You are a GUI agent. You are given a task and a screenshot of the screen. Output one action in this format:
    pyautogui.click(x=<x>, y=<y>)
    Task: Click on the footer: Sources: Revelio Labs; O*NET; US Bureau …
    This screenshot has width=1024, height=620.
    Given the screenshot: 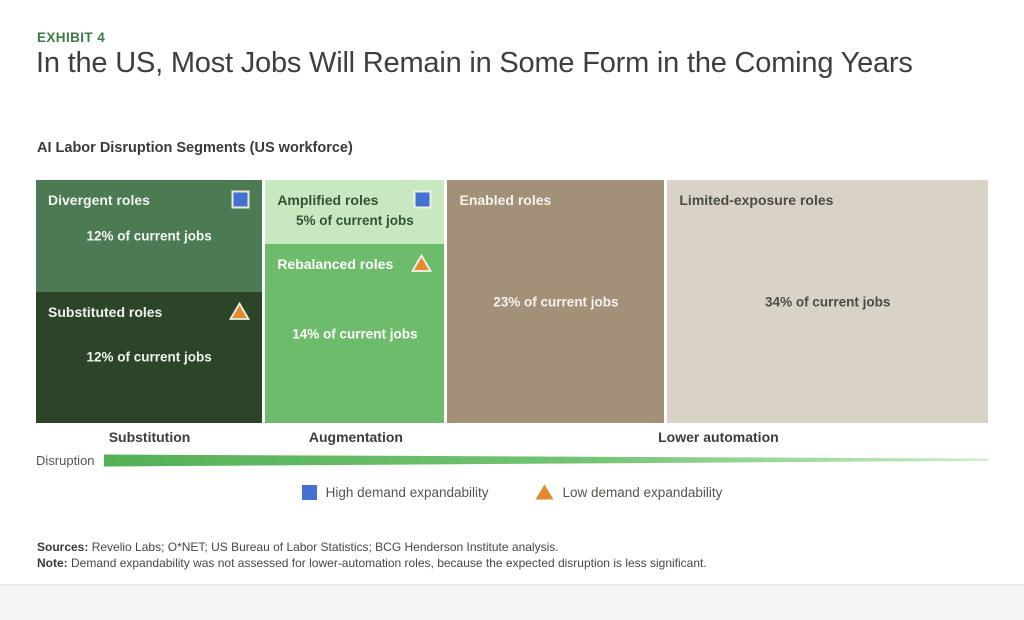 What is the action you would take?
    pyautogui.click(x=512, y=555)
    